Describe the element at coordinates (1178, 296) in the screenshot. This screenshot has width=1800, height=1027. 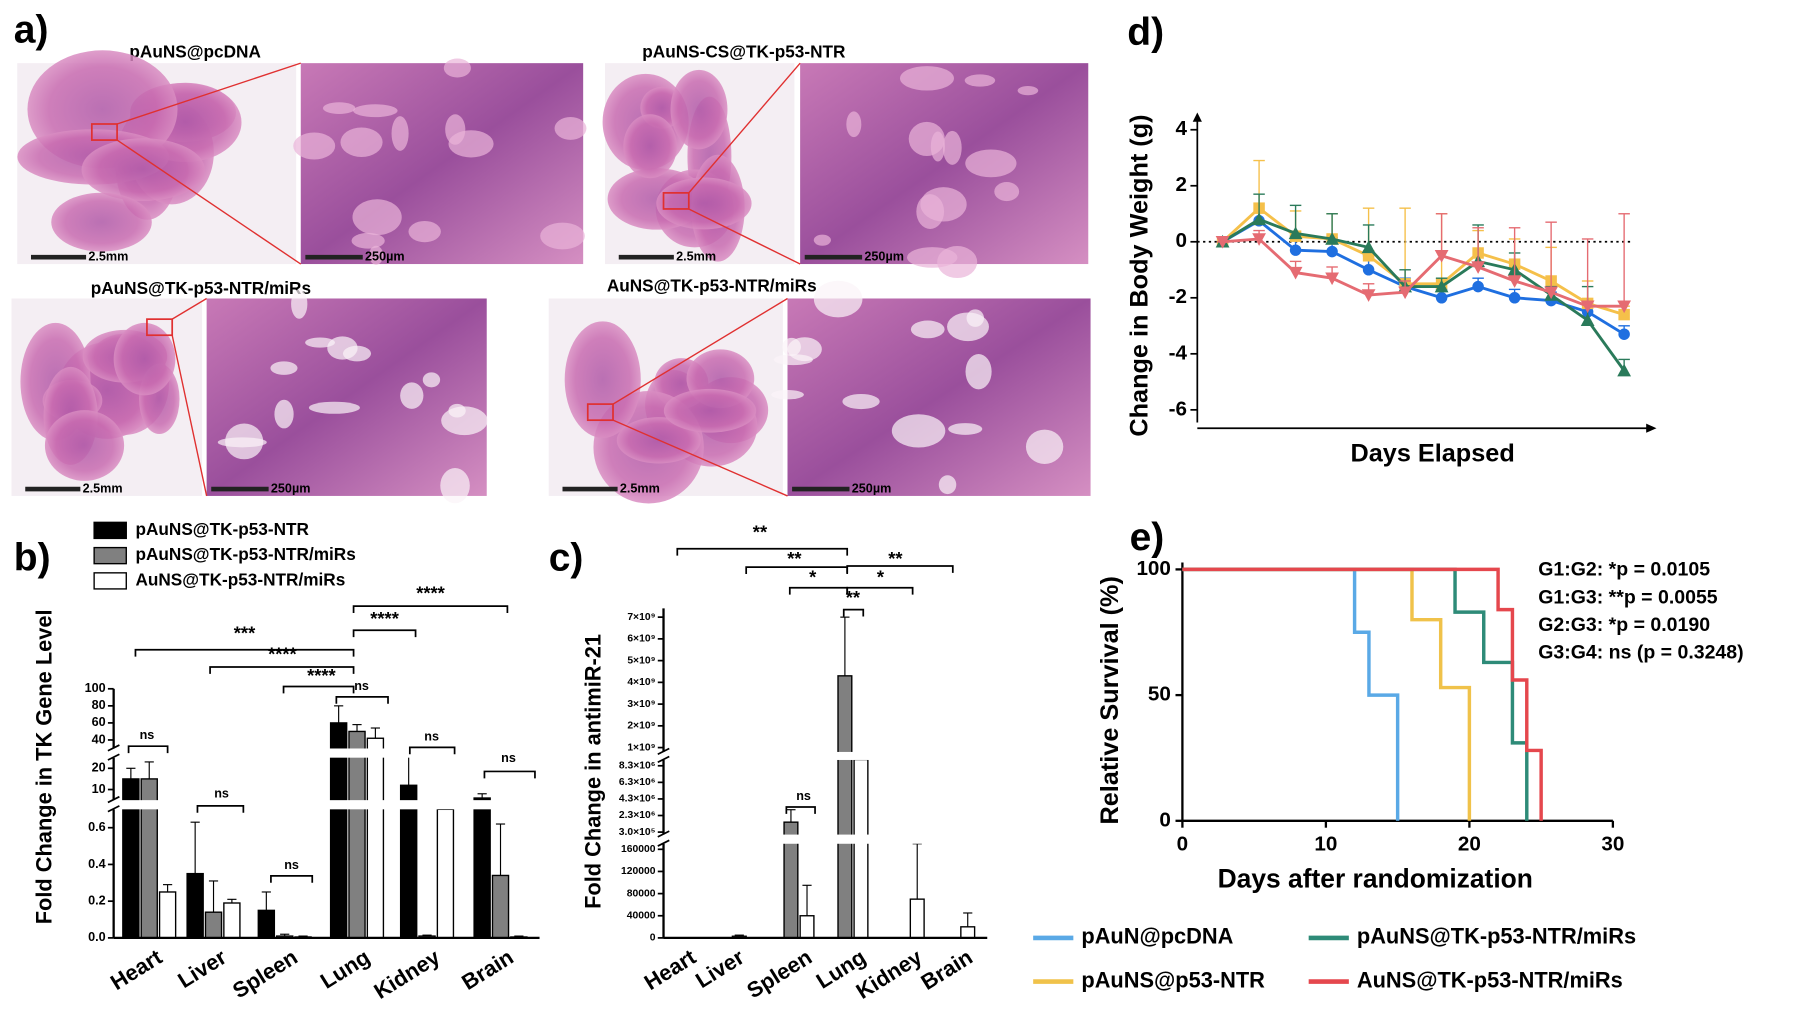
I see `y-tick-label: -2` at that location.